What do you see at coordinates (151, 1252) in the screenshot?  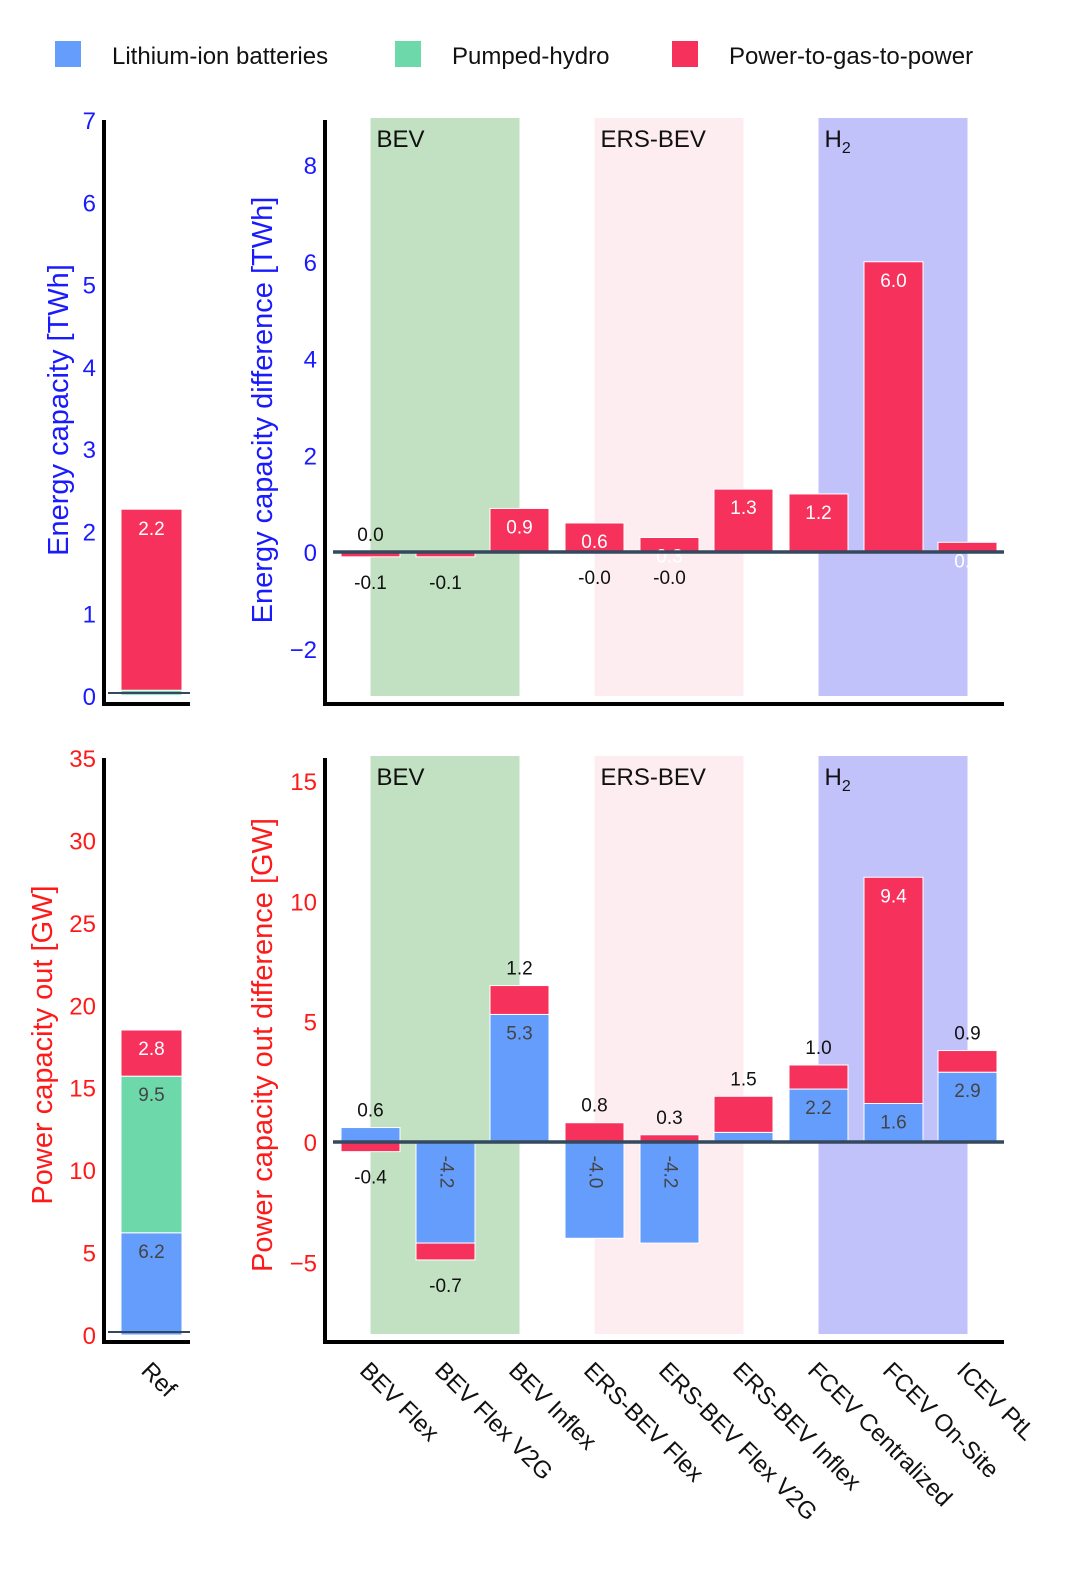 I see `bar-label-ref-battery-power_ref: 6.2` at bounding box center [151, 1252].